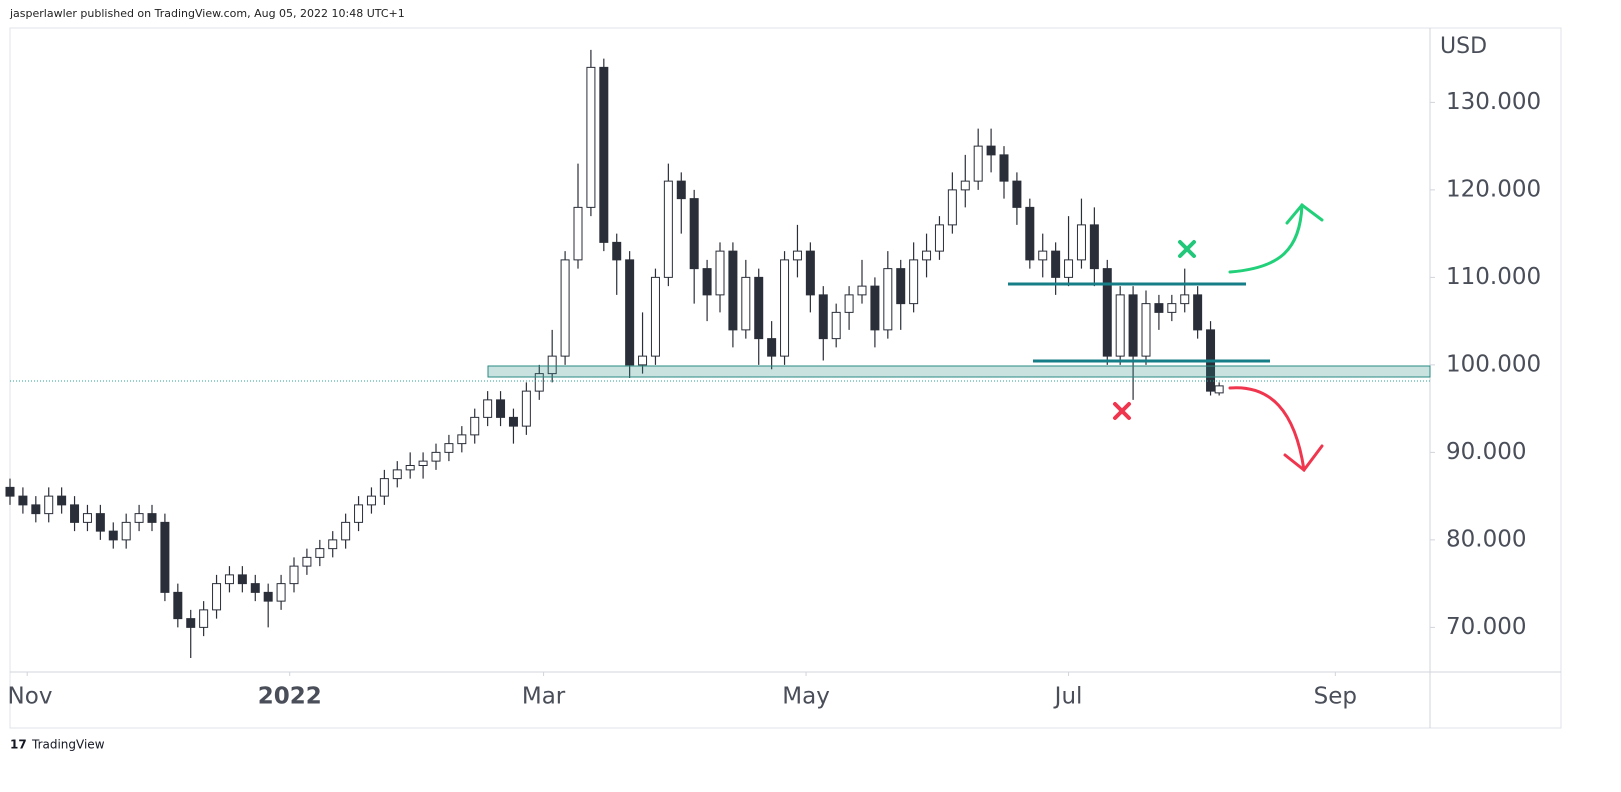 Image resolution: width=1621 pixels, height=792 pixels. Describe the element at coordinates (1493, 102) in the screenshot. I see `y-tick-label: 130.000` at that location.